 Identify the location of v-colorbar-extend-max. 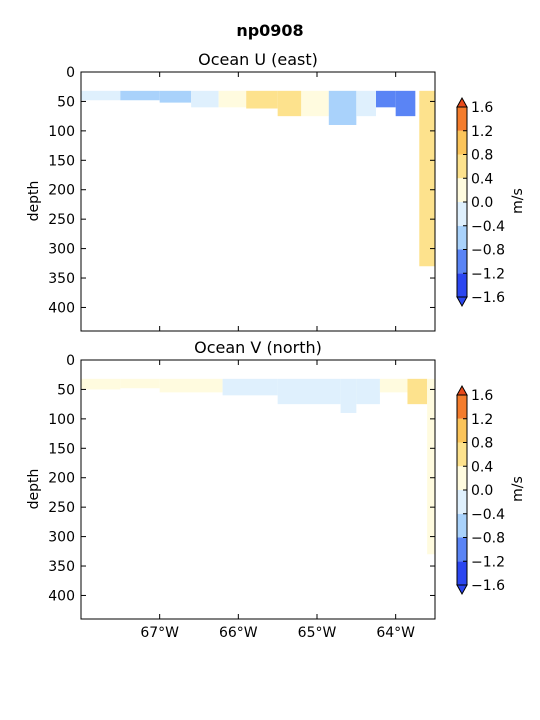
(462, 390).